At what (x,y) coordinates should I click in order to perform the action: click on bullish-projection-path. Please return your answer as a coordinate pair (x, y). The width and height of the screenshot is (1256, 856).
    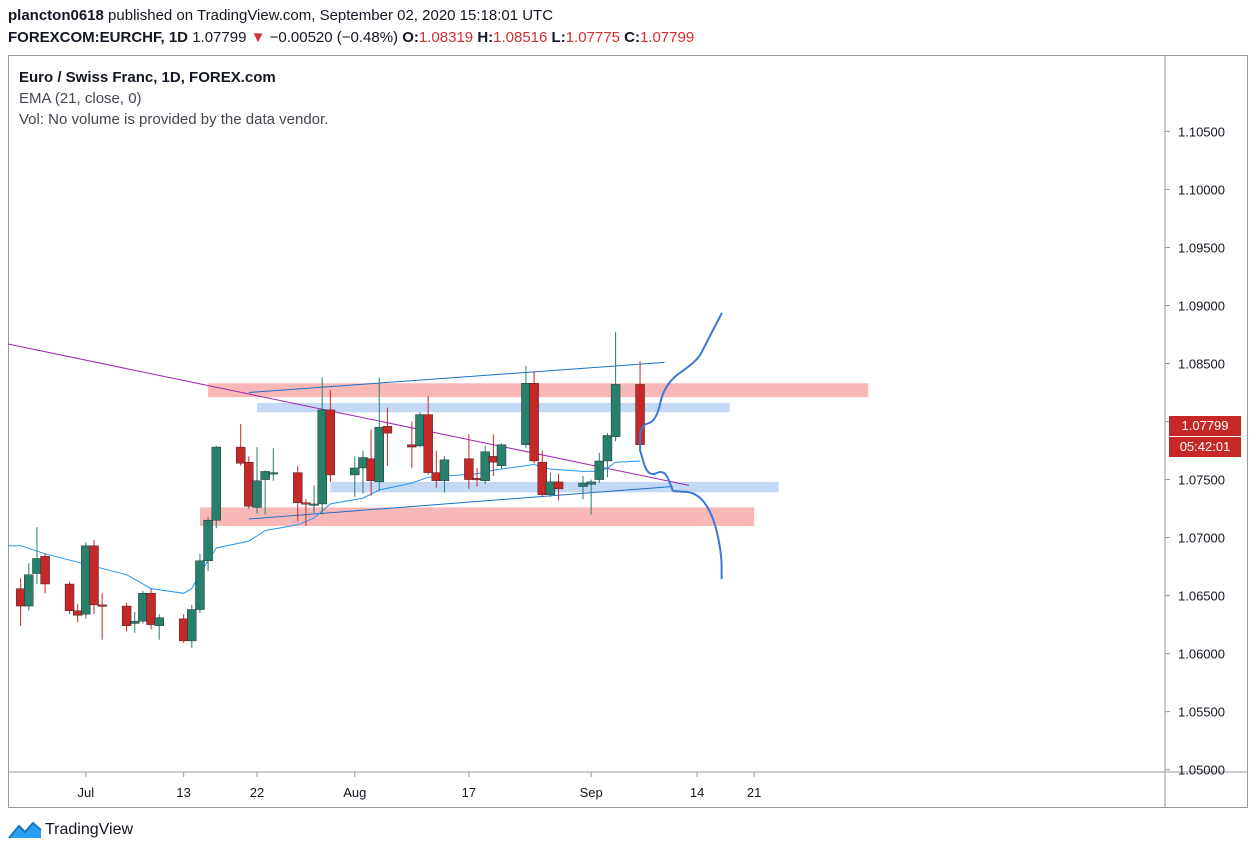
    Looking at the image, I should click on (681, 382).